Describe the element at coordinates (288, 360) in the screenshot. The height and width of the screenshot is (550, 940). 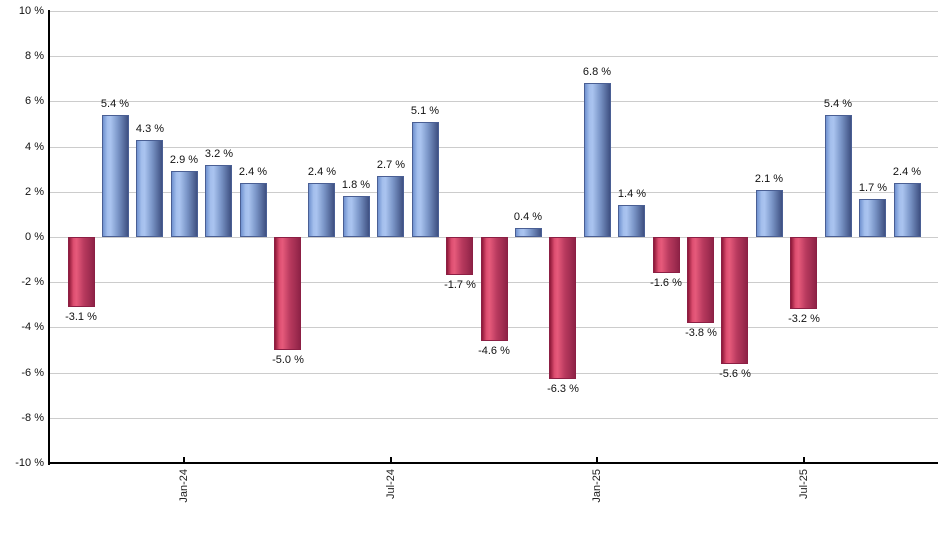
I see `bar-value-label: -5.0 %` at that location.